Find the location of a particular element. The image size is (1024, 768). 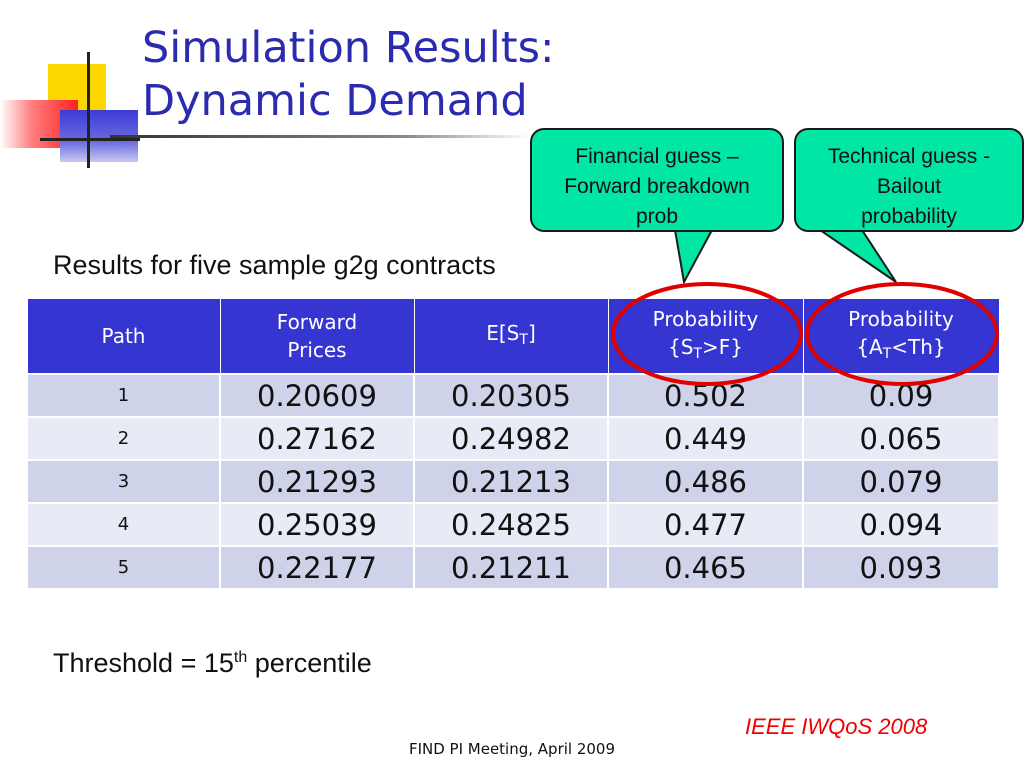

header-forward-line-1: Forward is located at coordinates (317, 322).